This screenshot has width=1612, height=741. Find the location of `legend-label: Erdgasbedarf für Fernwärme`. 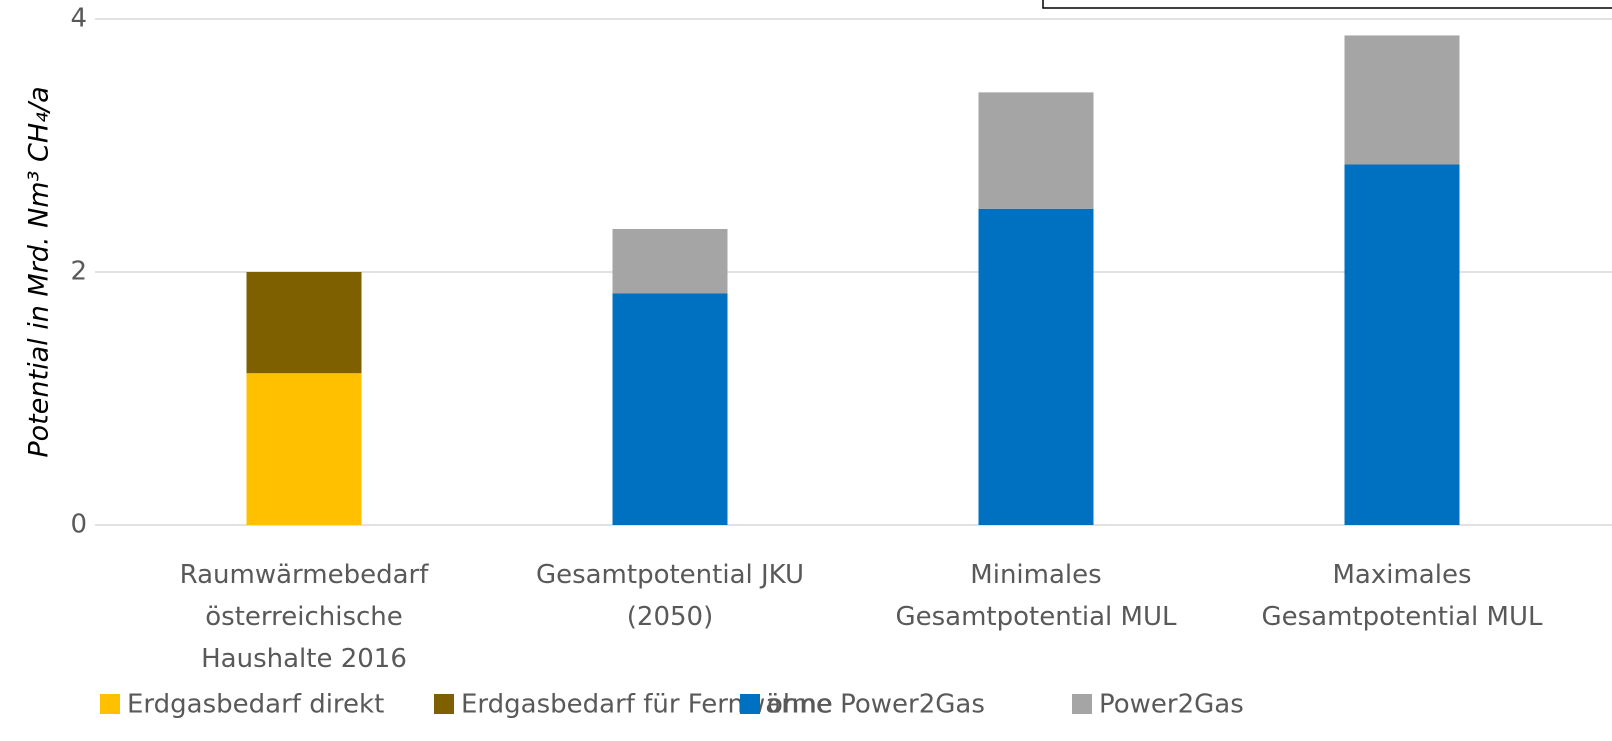

legend-label: Erdgasbedarf für Fernwärme is located at coordinates (647, 705).